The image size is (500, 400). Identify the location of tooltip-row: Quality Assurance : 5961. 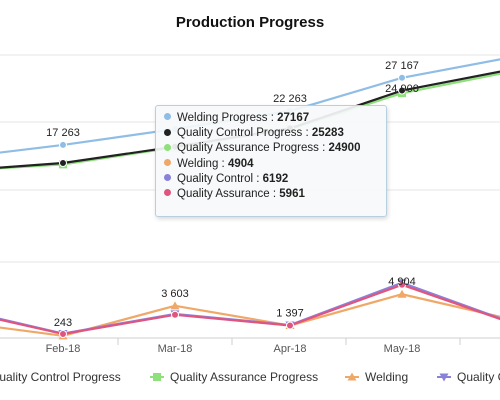
(271, 194).